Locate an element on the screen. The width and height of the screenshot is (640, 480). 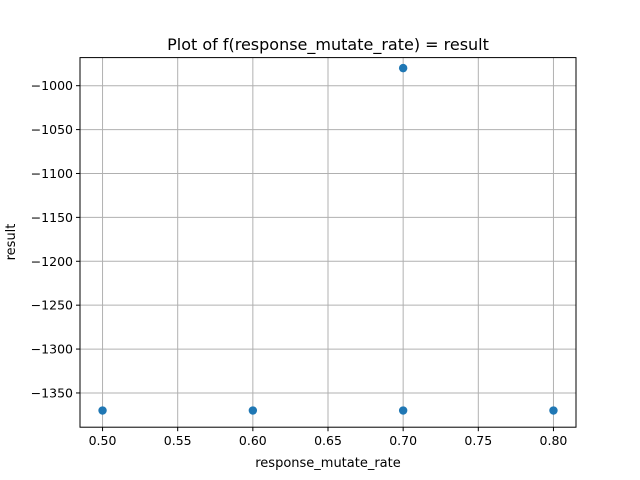
y-tick-label: −1050 is located at coordinates (52, 129).